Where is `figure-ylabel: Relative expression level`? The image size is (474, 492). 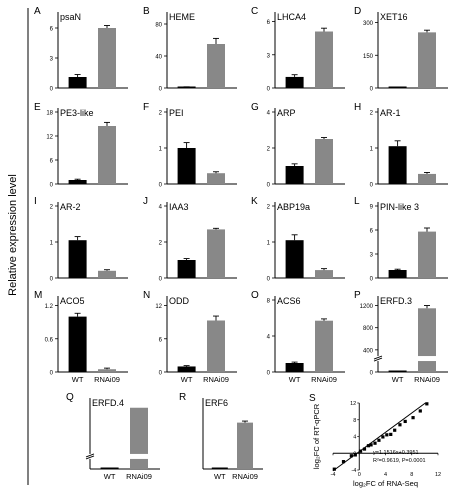 figure-ylabel: Relative expression level is located at coordinates (18, 246).